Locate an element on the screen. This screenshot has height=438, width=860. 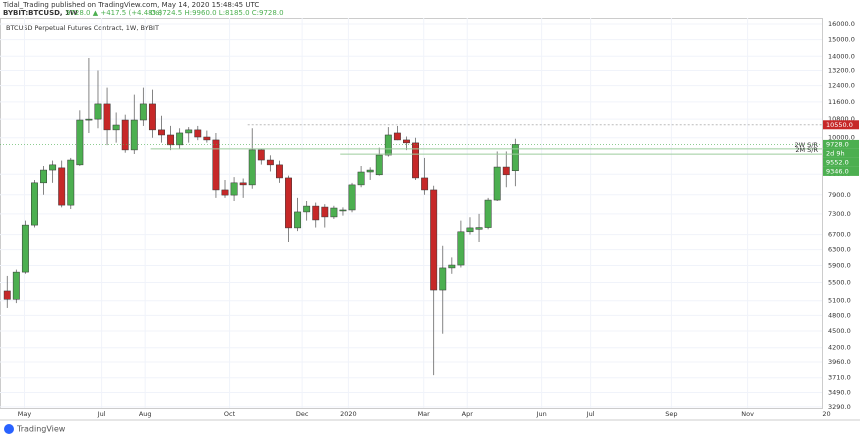
y-tick-label: 4200.0 is located at coordinates (839, 348).